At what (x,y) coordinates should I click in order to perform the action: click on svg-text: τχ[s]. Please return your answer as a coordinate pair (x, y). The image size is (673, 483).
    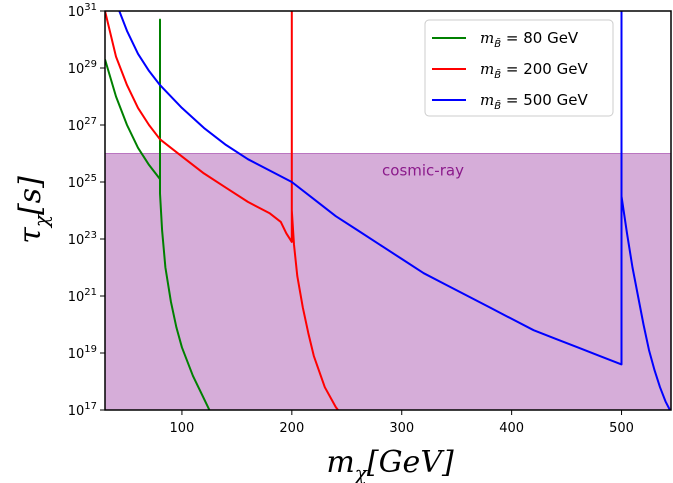
    Looking at the image, I should click on (33, 210).